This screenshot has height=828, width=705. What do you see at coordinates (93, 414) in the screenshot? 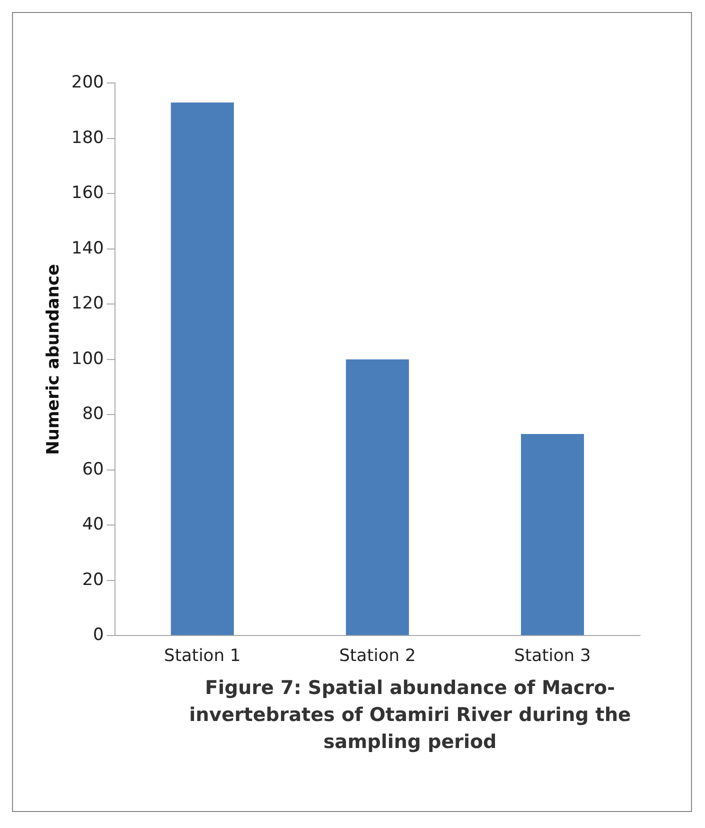
I see `y-tick-label: 80` at bounding box center [93, 414].